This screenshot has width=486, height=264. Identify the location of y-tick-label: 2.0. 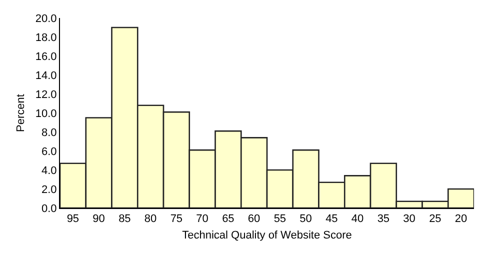
(49, 190).